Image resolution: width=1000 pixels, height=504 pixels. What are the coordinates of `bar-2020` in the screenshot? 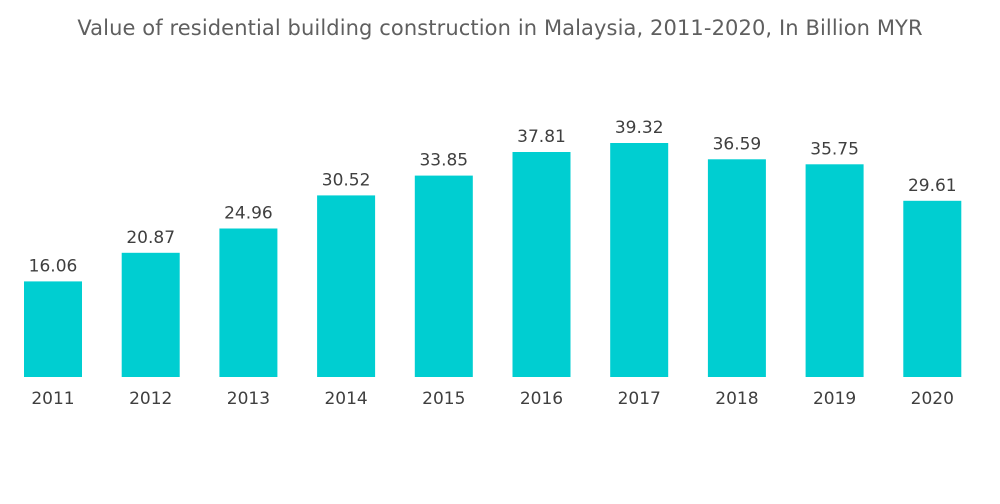 It's located at (932, 288).